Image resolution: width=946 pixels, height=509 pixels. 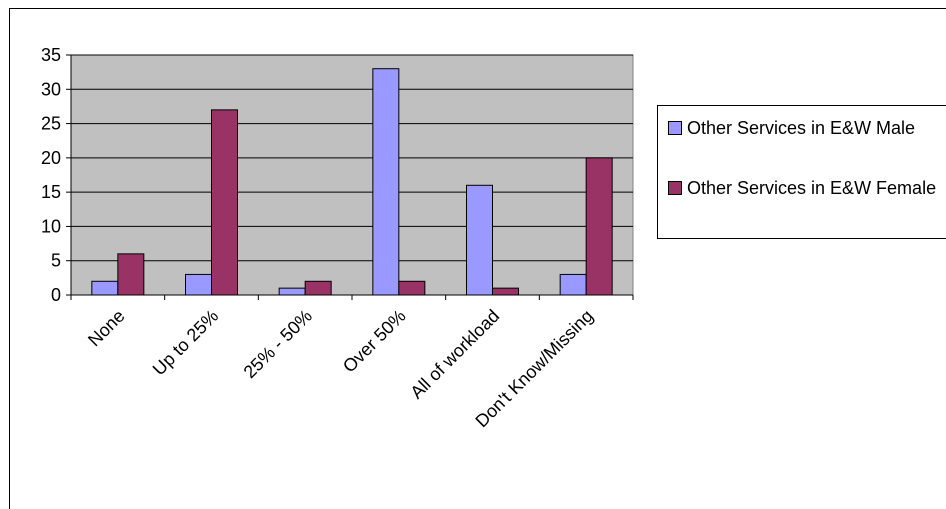 I want to click on legend-swatch-female, so click(x=675, y=188).